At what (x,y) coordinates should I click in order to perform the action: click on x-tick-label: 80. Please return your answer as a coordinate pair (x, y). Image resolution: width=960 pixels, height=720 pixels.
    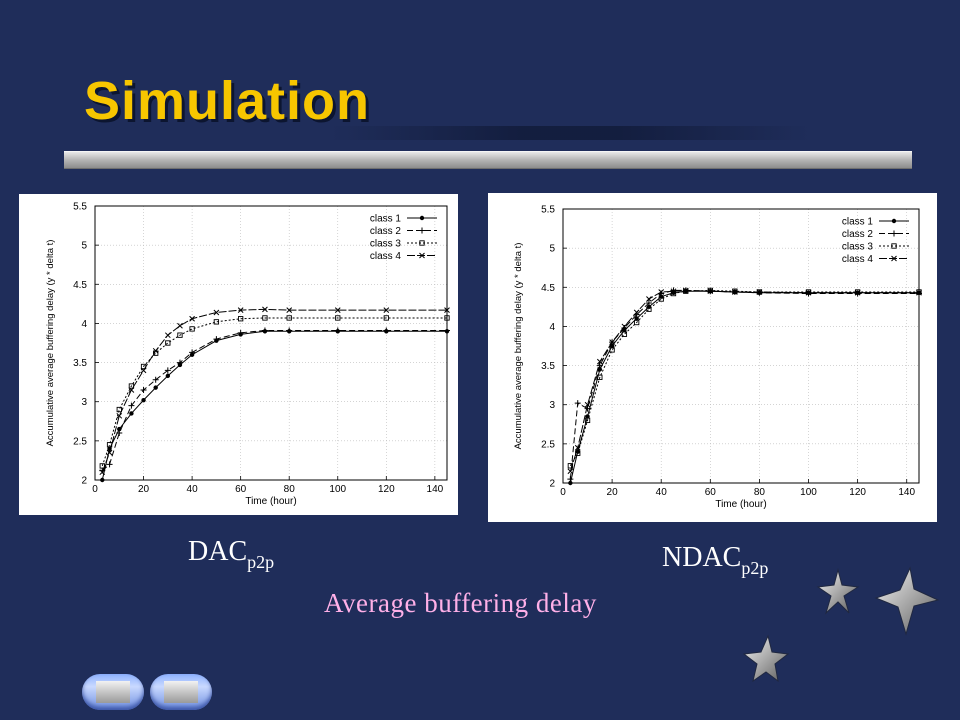
    Looking at the image, I should click on (290, 489).